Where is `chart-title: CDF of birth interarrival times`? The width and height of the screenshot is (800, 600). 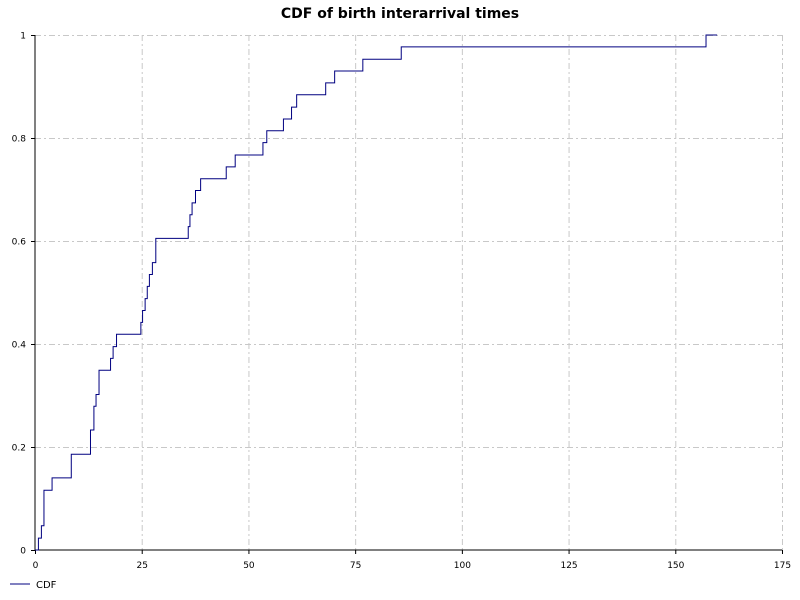
chart-title: CDF of birth interarrival times is located at coordinates (400, 14).